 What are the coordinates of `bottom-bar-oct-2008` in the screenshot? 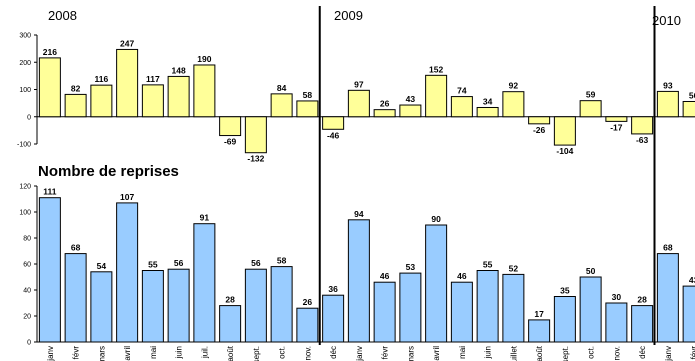 It's located at (281, 304).